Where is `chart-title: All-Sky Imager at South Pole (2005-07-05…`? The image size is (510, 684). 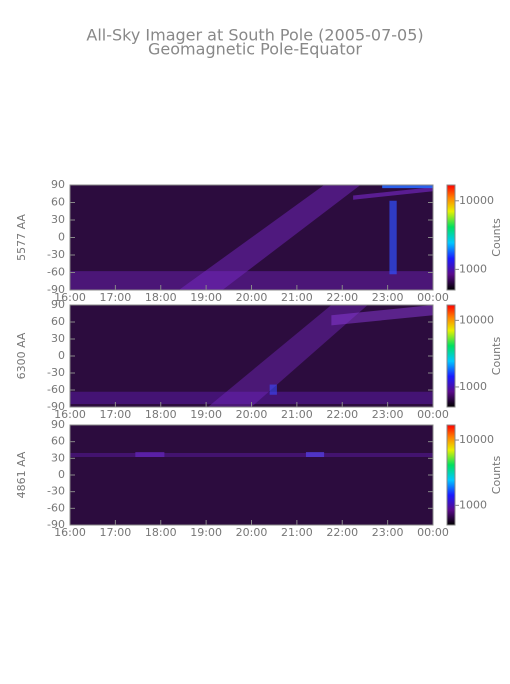 chart-title: All-Sky Imager at South Pole (2005-07-05… is located at coordinates (254, 35).